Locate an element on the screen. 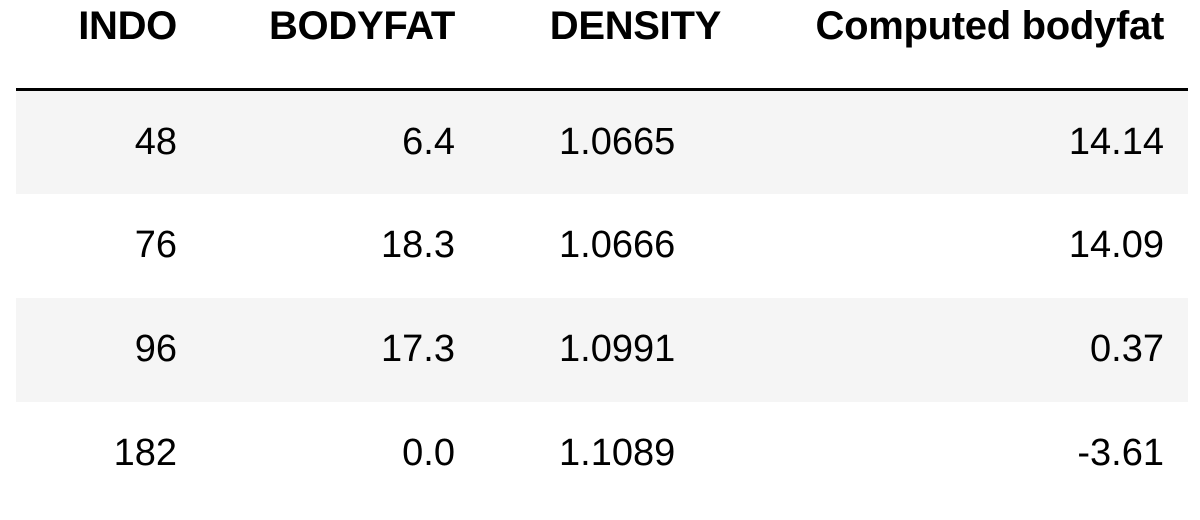 The image size is (1200, 520). column-header-bodyfat: BODYFAT is located at coordinates (316, 45).